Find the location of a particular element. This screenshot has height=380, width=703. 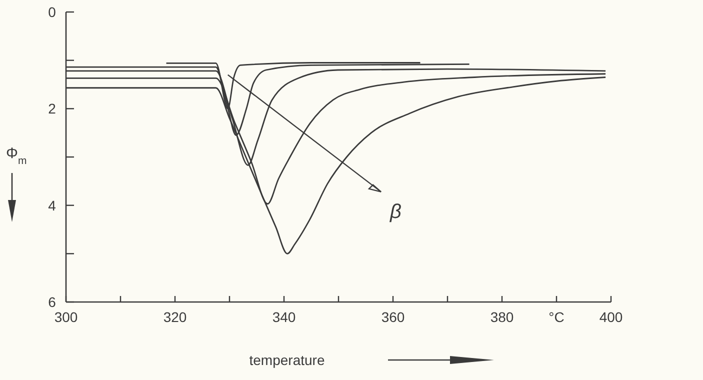

y-tick-label: 4 is located at coordinates (52, 205).